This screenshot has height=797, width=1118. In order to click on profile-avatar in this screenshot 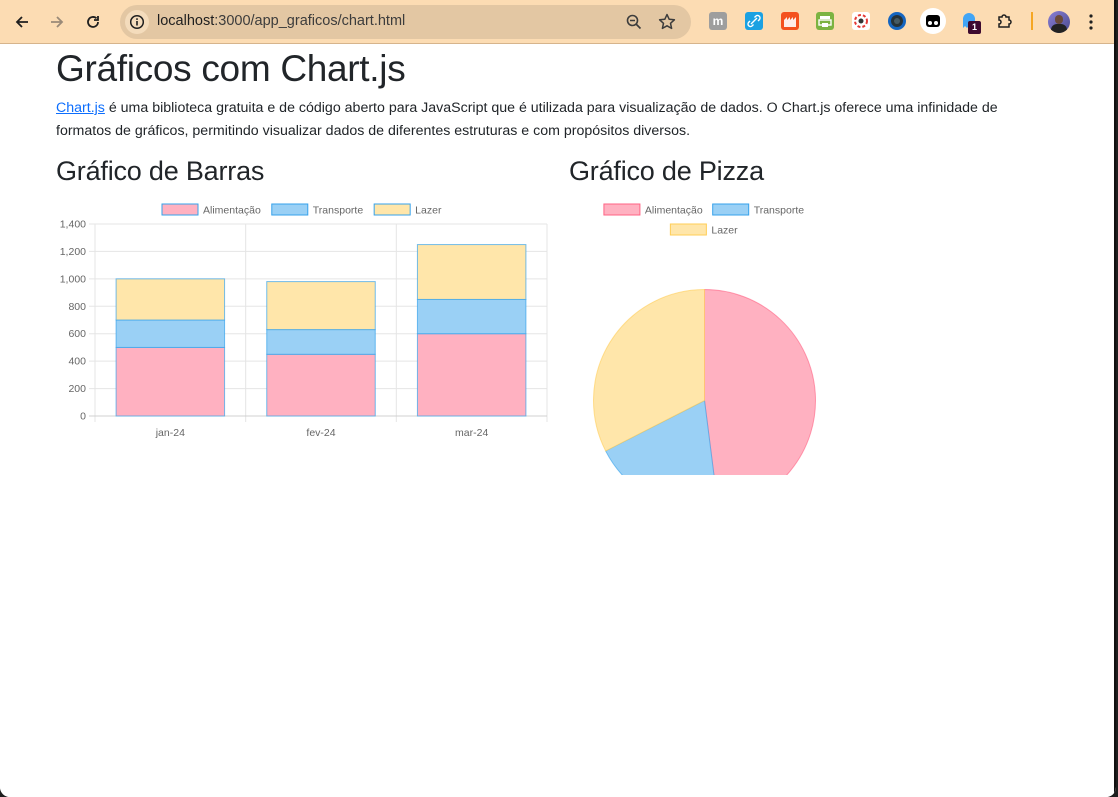, I will do `click(1059, 22)`.